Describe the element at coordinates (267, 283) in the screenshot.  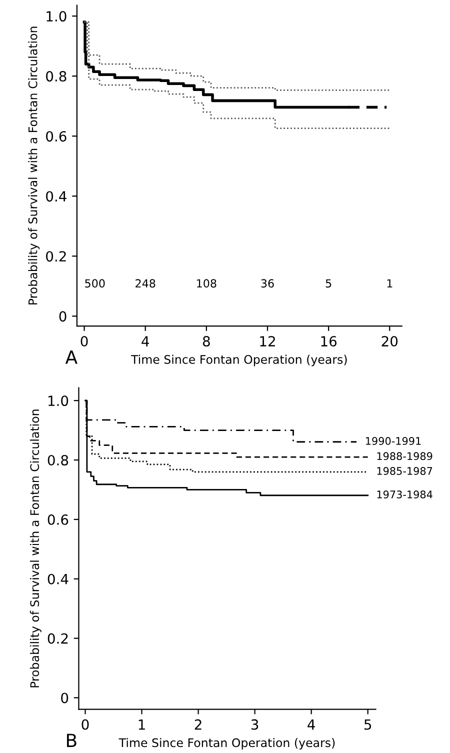
I see `annotation: 36` at that location.